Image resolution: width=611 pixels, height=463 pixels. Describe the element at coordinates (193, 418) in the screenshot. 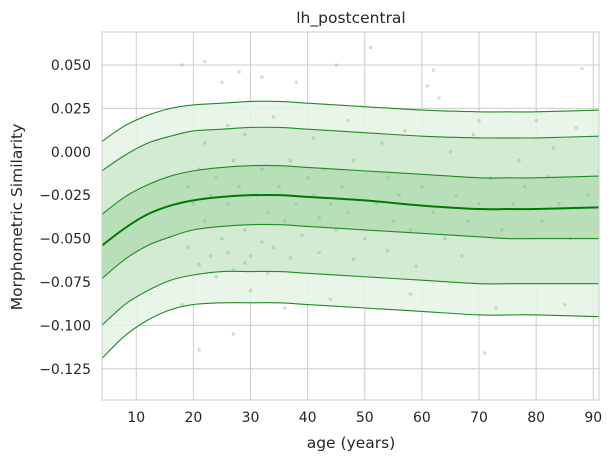

I see `x-tick-label: 20` at that location.